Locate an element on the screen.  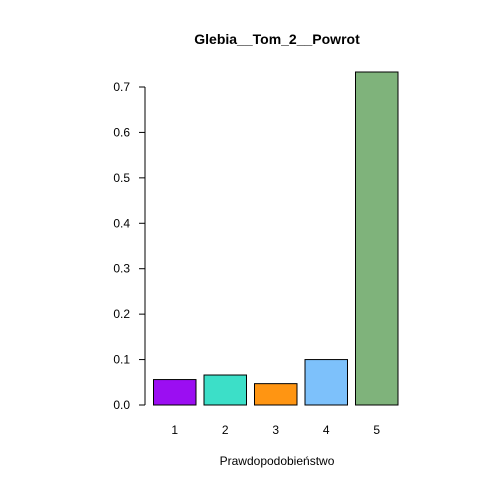
y-tick-label: 0.0 is located at coordinates (121, 405).